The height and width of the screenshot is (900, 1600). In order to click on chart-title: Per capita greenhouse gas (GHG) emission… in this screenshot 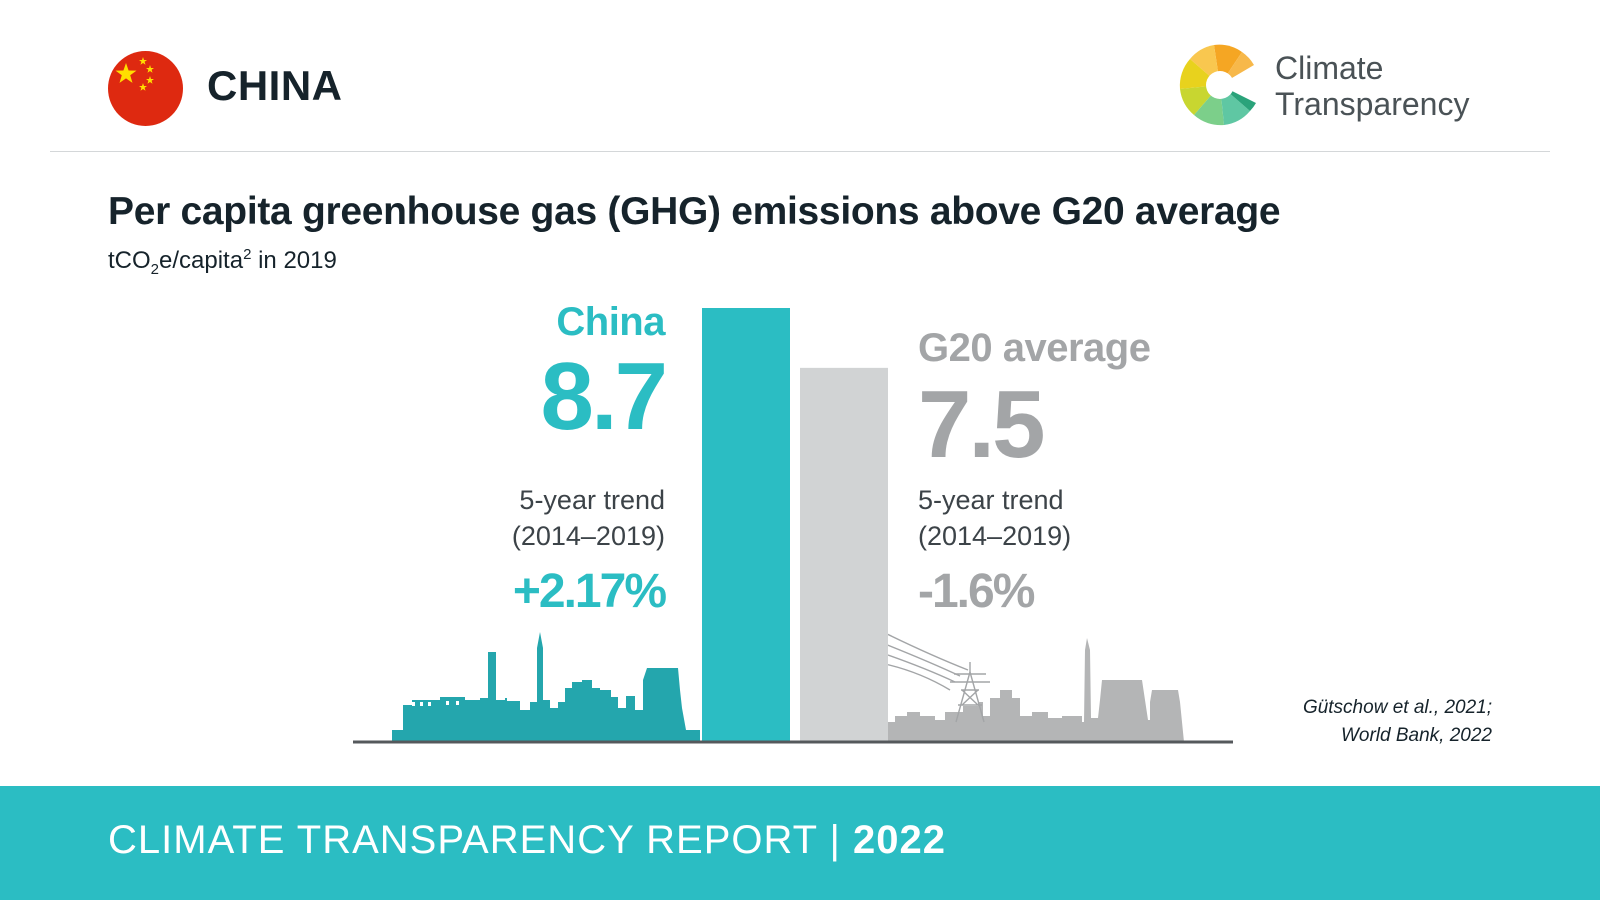, I will do `click(694, 211)`.